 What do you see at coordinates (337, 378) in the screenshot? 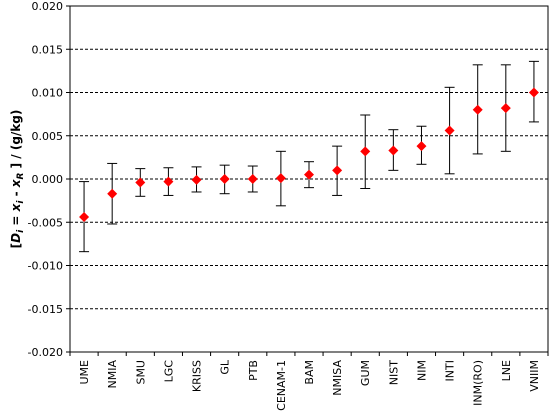
I see `x-tick-label: NMISA` at bounding box center [337, 378].